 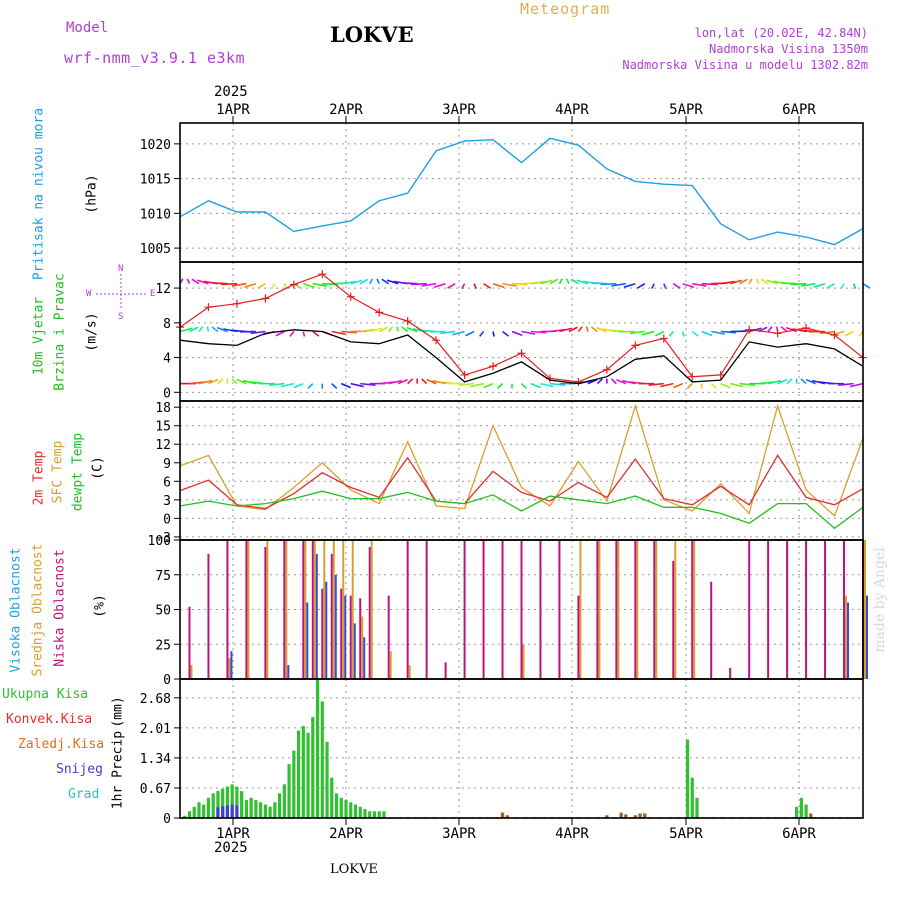 What do you see at coordinates (565, 9) in the screenshot?
I see `meteogram-title: Meteogram` at bounding box center [565, 9].